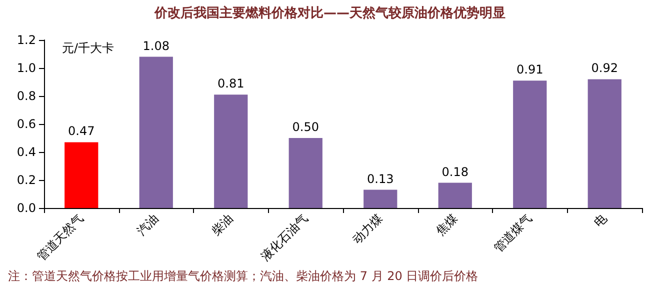 This screenshot has height=300, width=660. Describe the element at coordinates (26, 40) in the screenshot. I see `y-tick-label: 1.2` at that location.